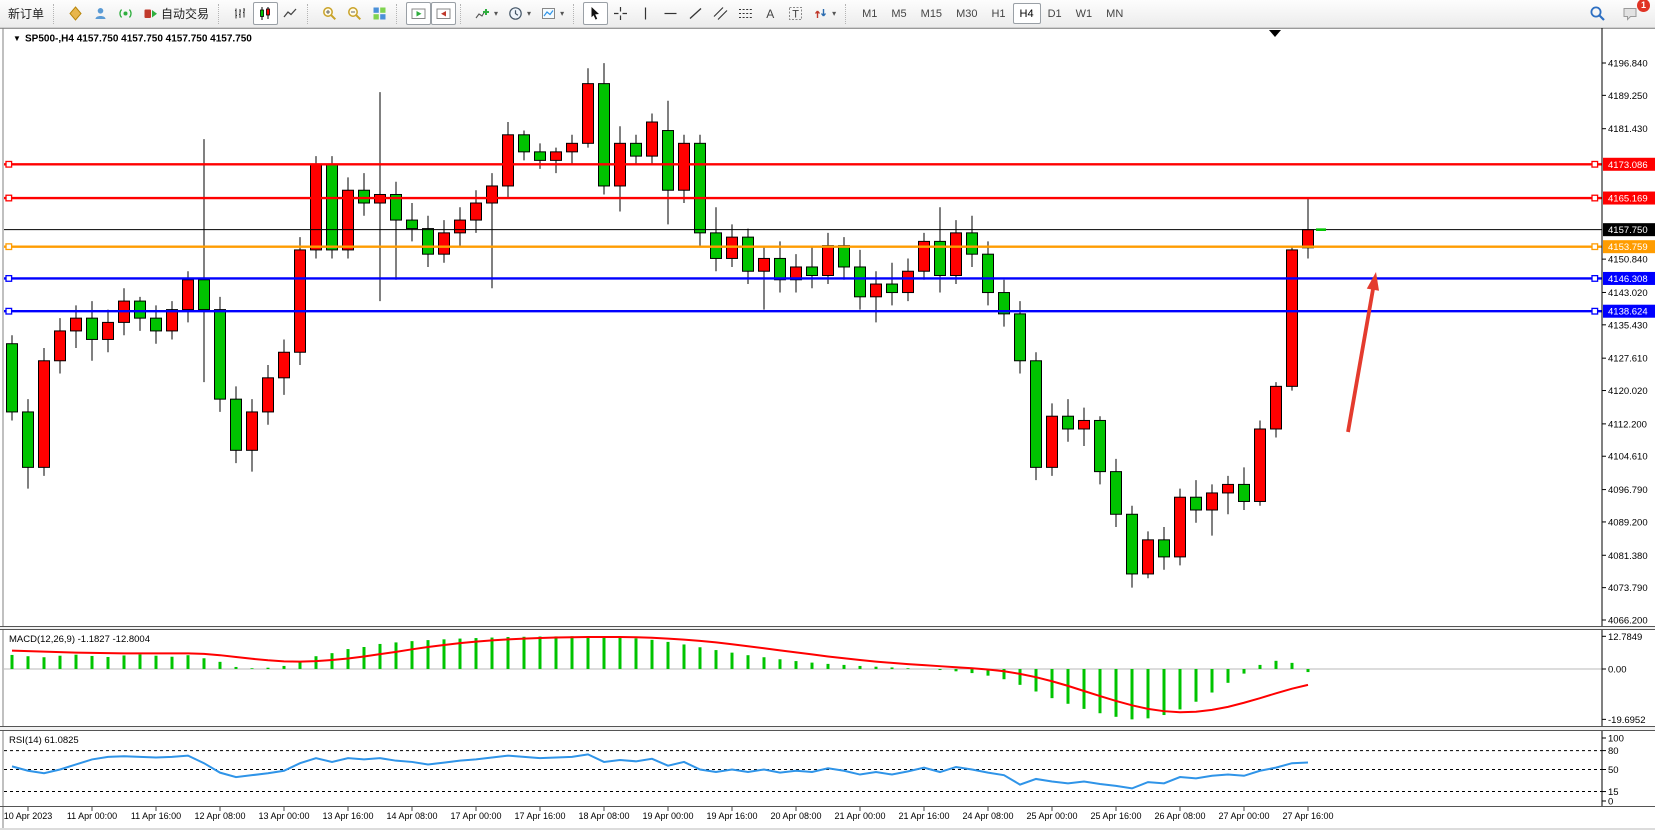 The image size is (1655, 830). I want to click on line-chart-button, so click(290, 13).